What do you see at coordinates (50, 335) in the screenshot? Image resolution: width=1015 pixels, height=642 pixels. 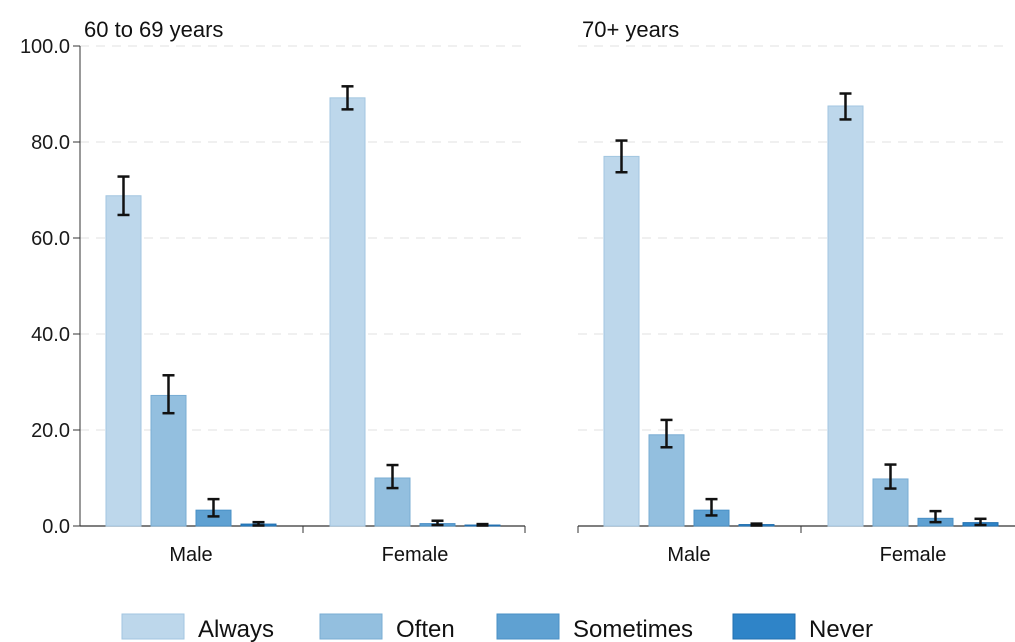 I see `y-tick-label: 40.0` at bounding box center [50, 335].